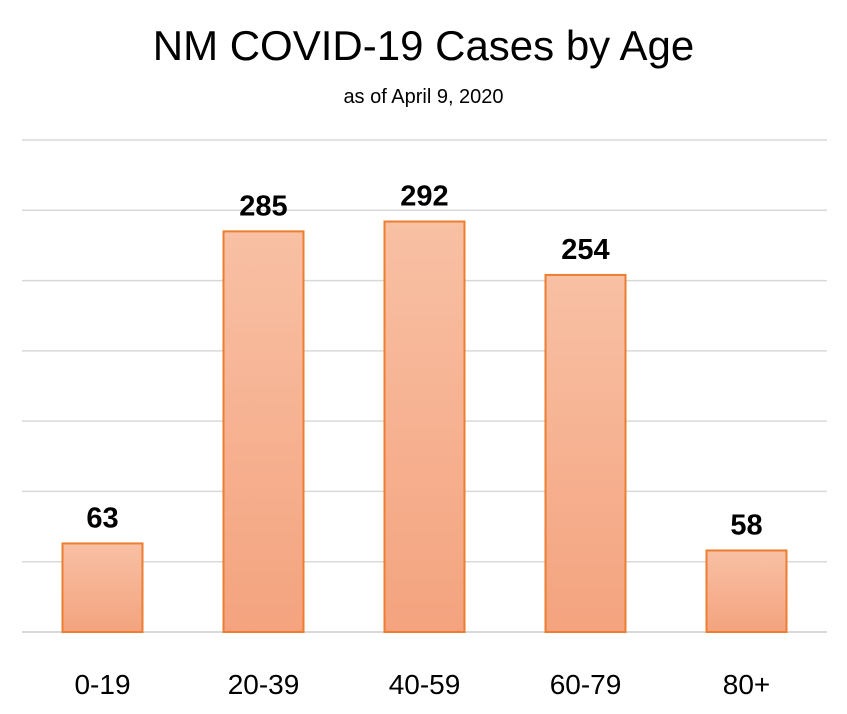 Image resolution: width=847 pixels, height=714 pixels. What do you see at coordinates (423, 97) in the screenshot?
I see `chart-subtitle: as of April 9, 2020` at bounding box center [423, 97].